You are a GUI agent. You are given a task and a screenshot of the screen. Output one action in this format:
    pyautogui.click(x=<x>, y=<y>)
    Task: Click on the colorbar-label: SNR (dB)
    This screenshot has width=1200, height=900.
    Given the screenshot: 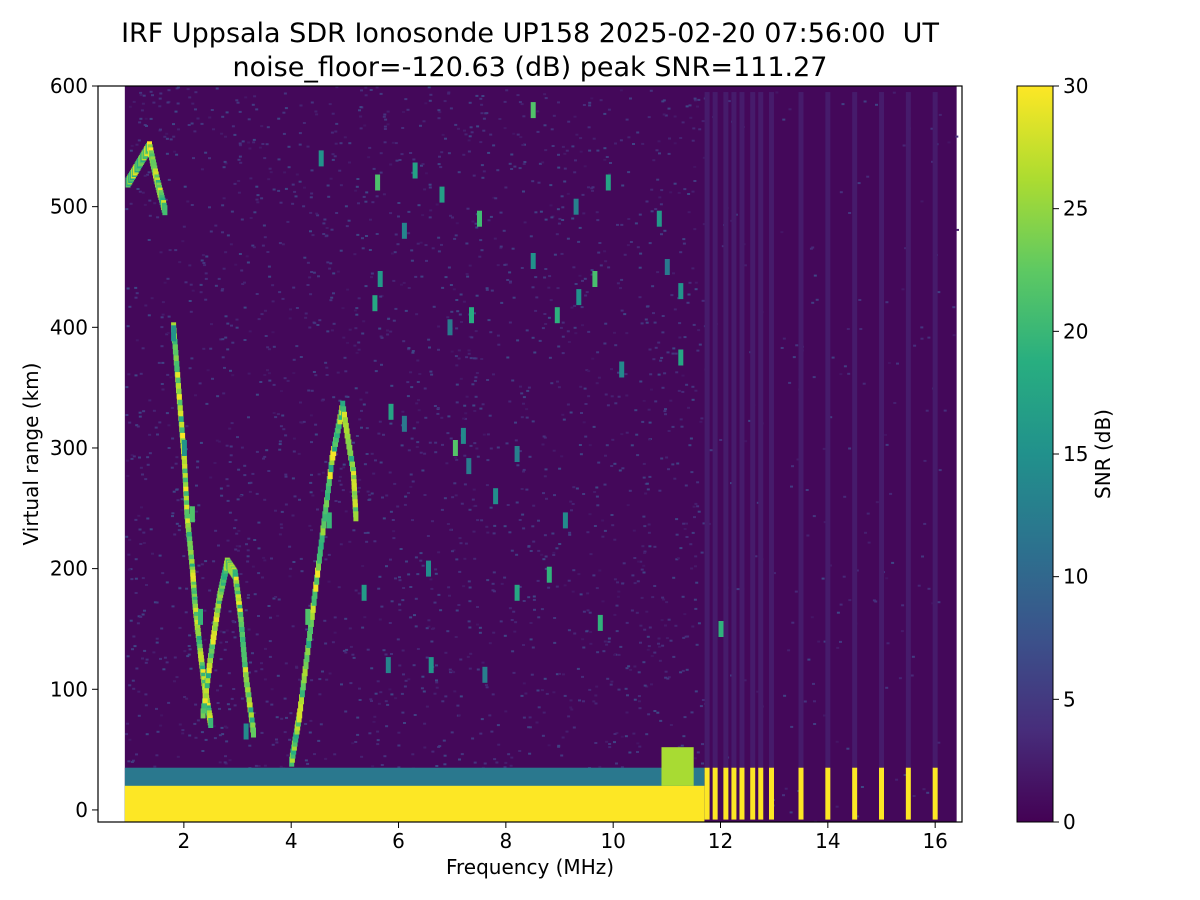 What is the action you would take?
    pyautogui.click(x=1103, y=454)
    